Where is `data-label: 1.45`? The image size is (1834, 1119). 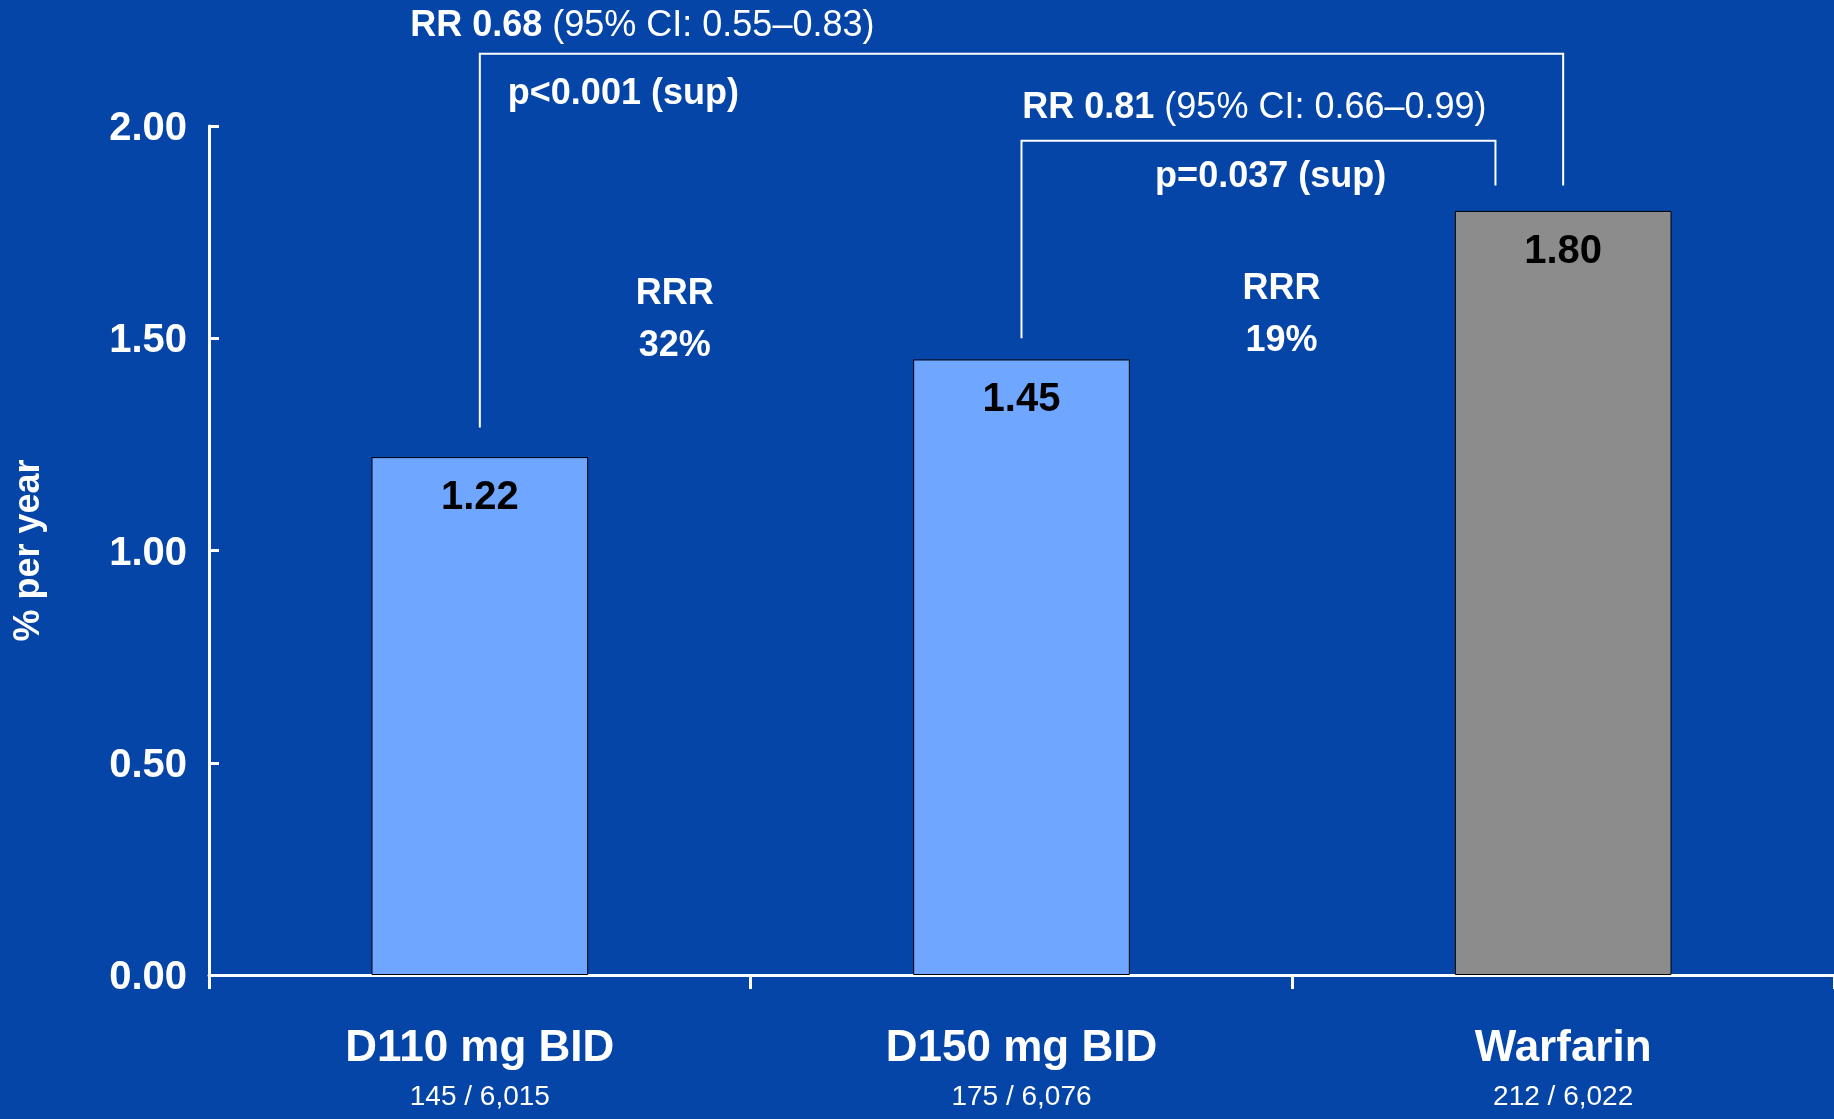
data-label: 1.45 is located at coordinates (1021, 397).